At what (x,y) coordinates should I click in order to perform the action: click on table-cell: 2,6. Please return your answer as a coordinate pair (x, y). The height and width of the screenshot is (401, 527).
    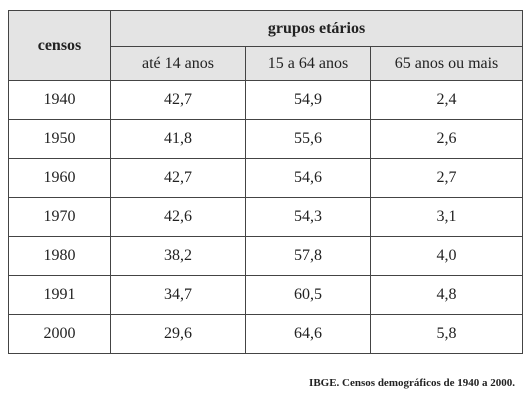
    Looking at the image, I should click on (446, 139).